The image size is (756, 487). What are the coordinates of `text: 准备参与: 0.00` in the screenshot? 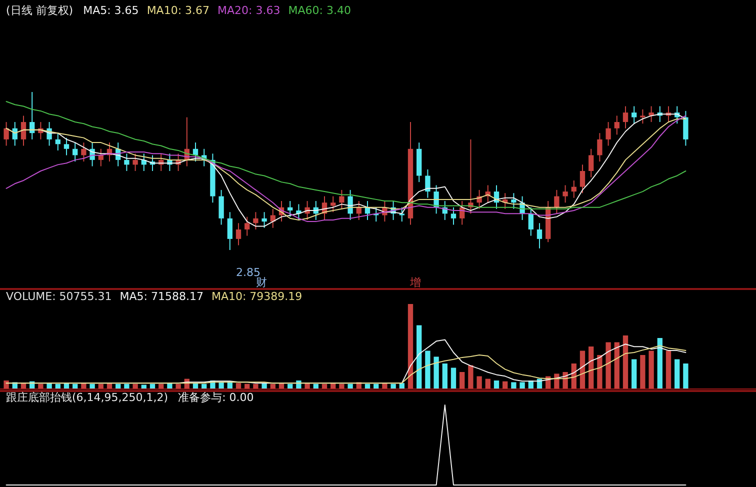 It's located at (216, 397).